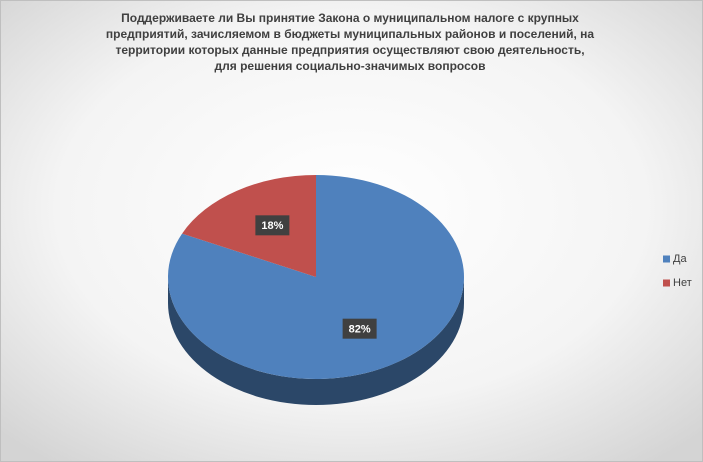 The width and height of the screenshot is (703, 462). What do you see at coordinates (680, 259) in the screenshot?
I see `legend-label: Да` at bounding box center [680, 259].